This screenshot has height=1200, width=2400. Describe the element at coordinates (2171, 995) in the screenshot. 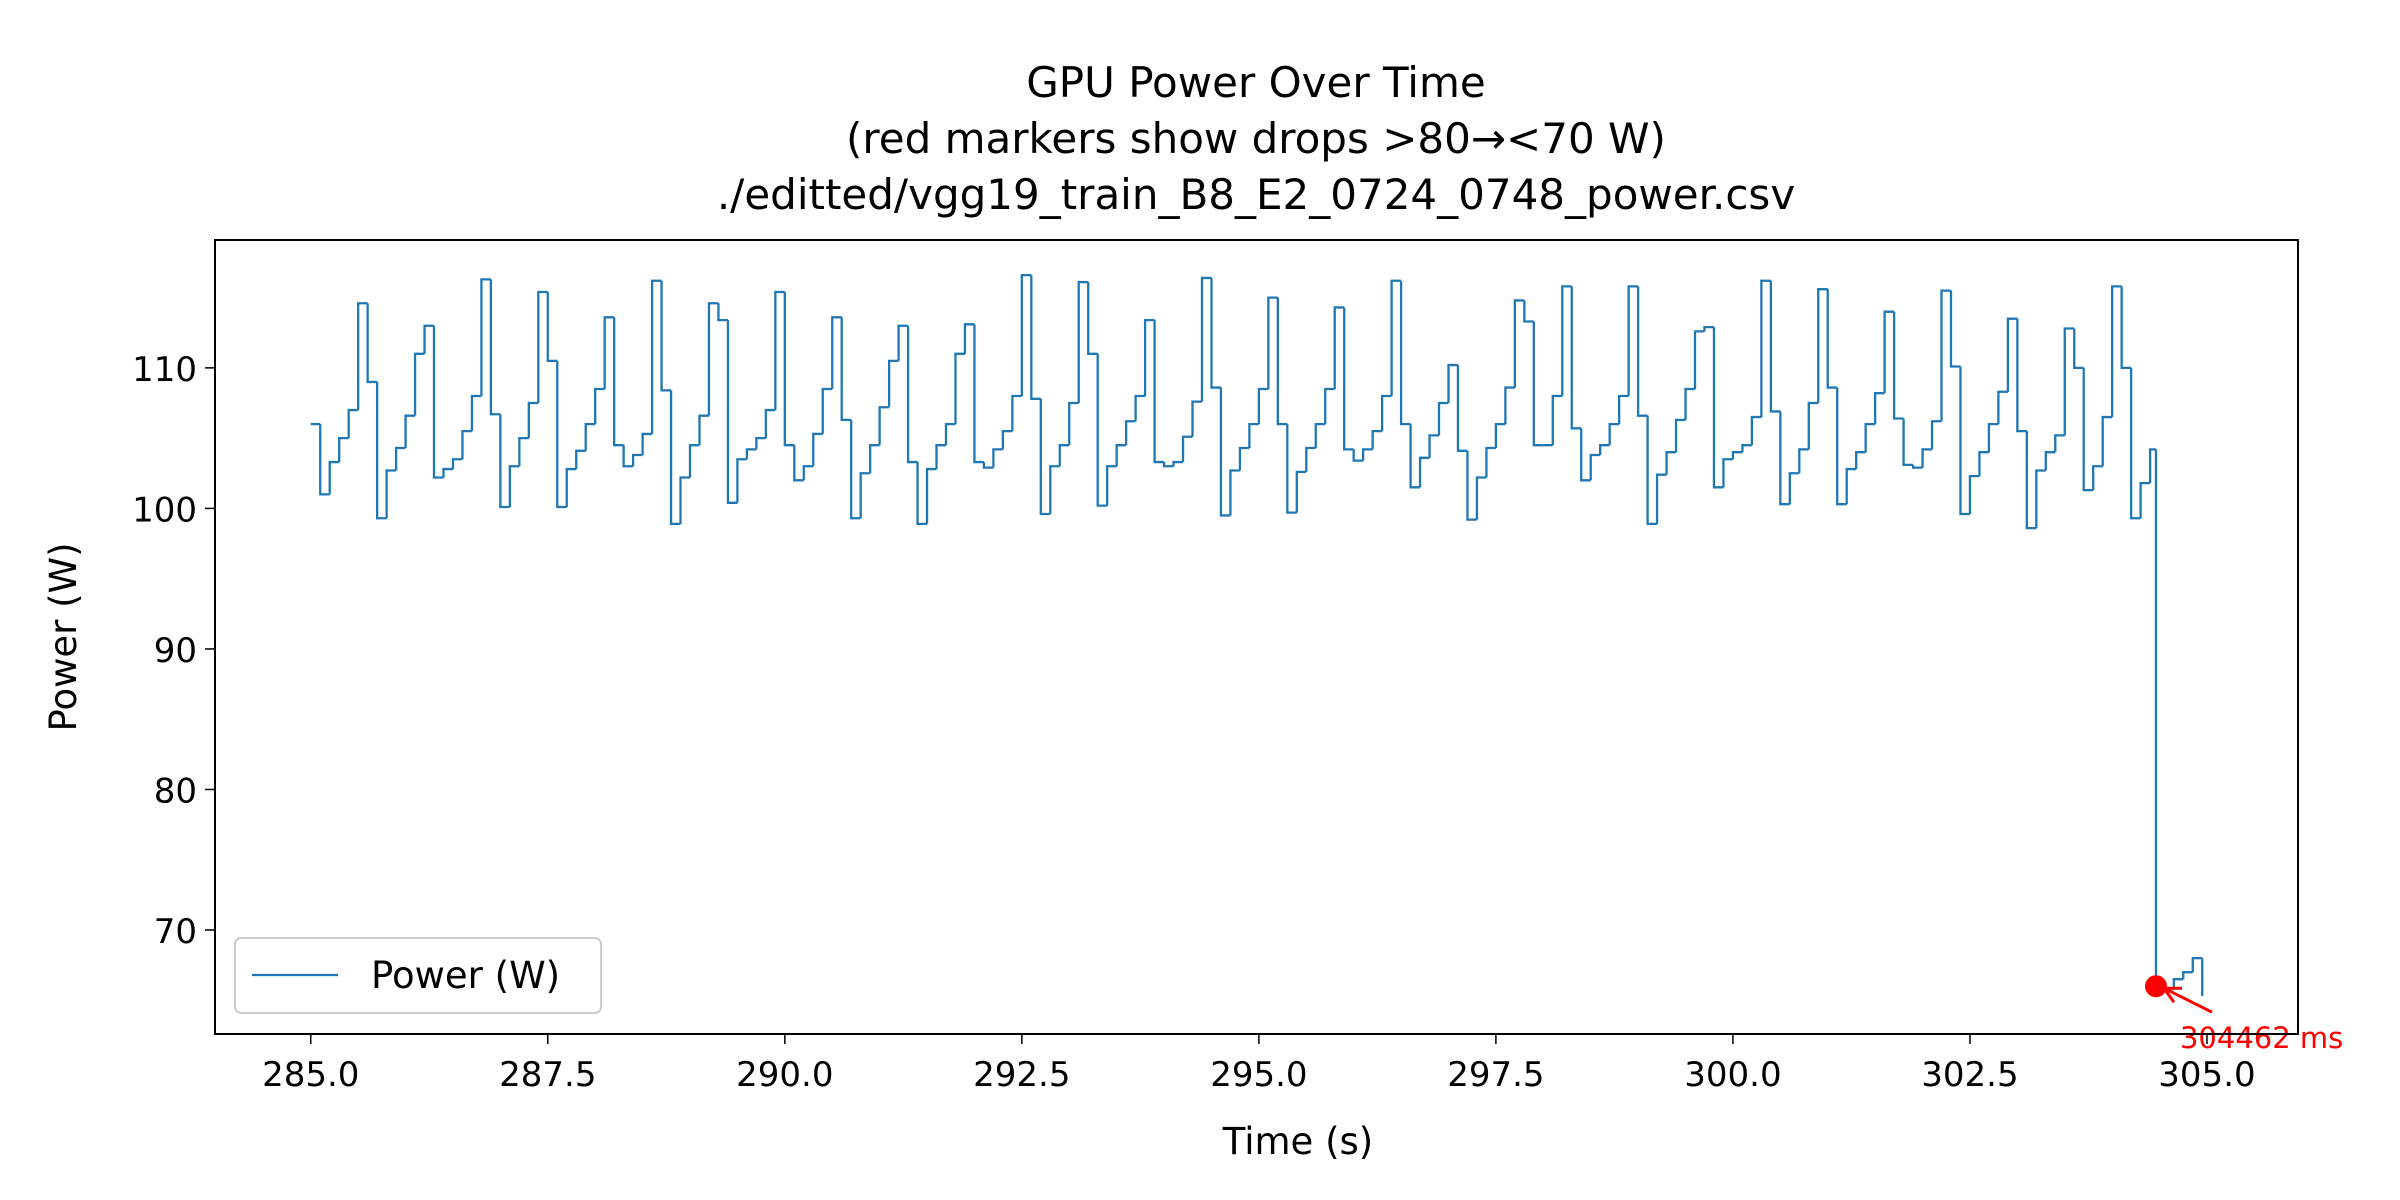

I see `annotation-arrowhead` at that location.